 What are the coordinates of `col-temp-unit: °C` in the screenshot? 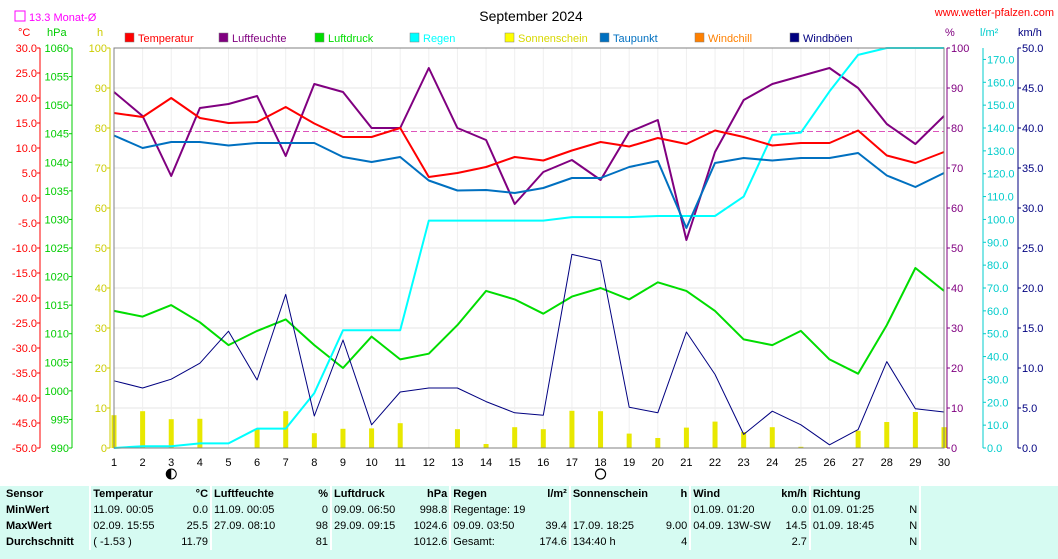 It's located at (202, 494).